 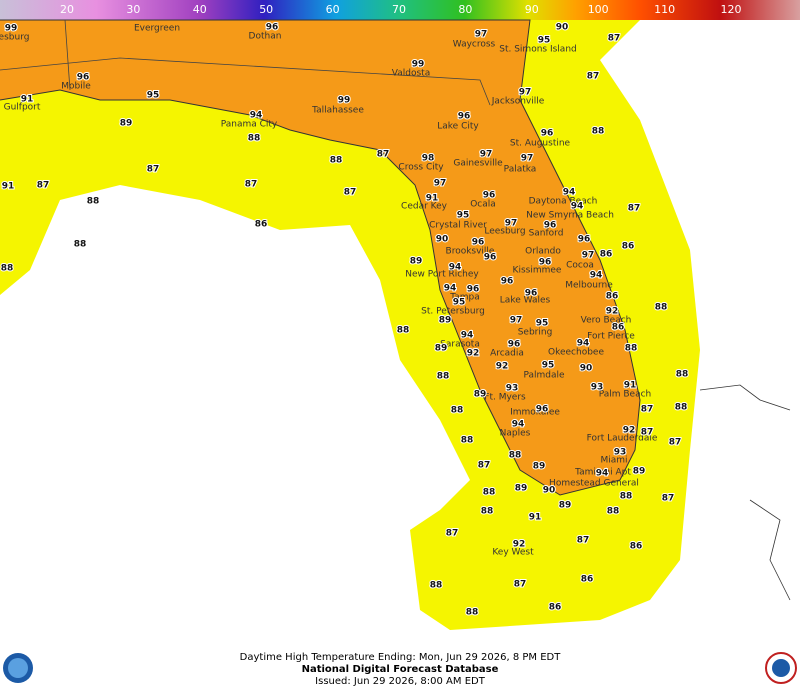 What do you see at coordinates (428, 159) in the screenshot?
I see `temperature-label: 98` at bounding box center [428, 159].